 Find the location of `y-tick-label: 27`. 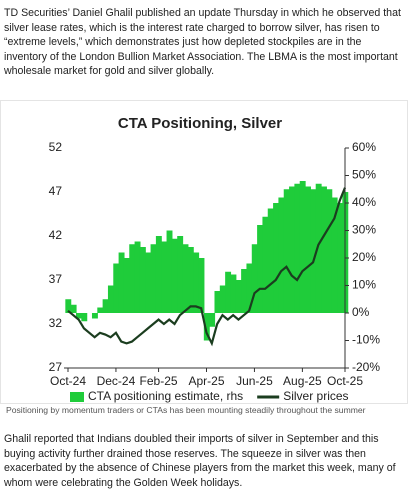

y-tick-label: 27 is located at coordinates (56, 367).